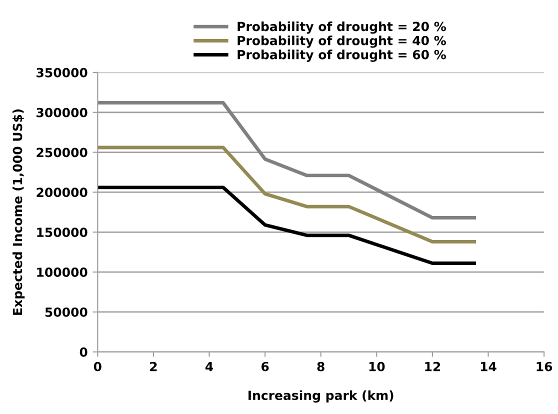  Describe the element at coordinates (84, 352) in the screenshot. I see `y-tick-label: 0` at that location.